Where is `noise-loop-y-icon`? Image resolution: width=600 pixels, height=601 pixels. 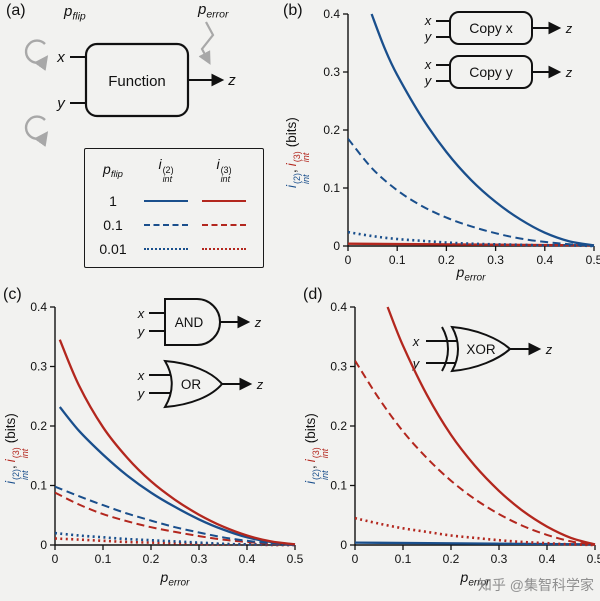
noise-loop-y-icon is located at coordinates (36, 131).